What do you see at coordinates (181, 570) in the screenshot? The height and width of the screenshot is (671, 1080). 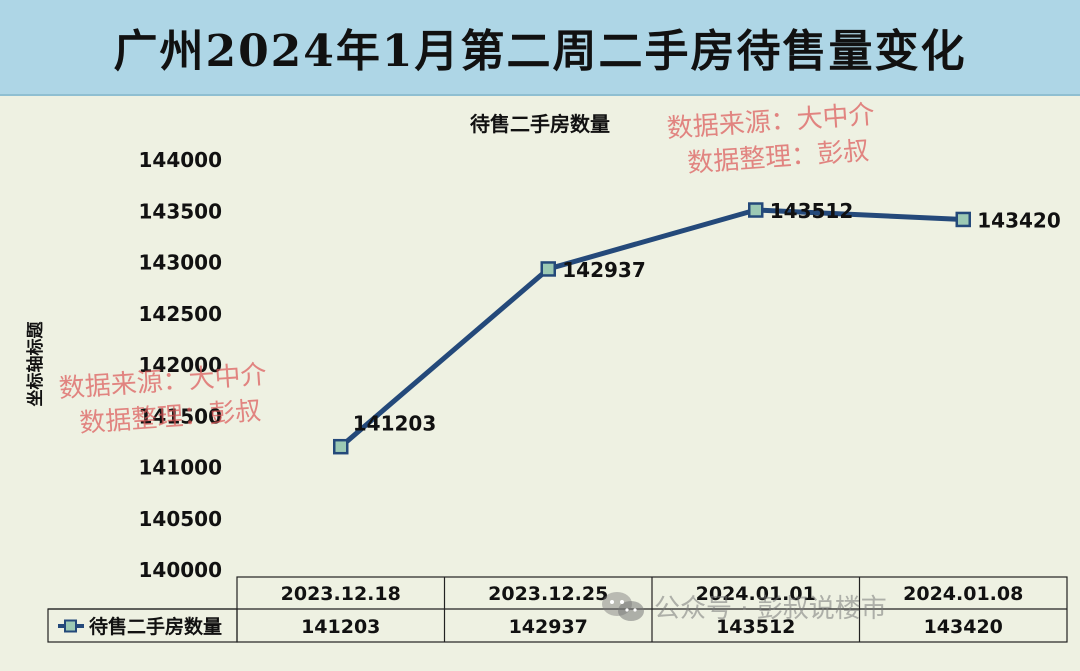 I see `y-tick-label: 140000` at bounding box center [181, 570].